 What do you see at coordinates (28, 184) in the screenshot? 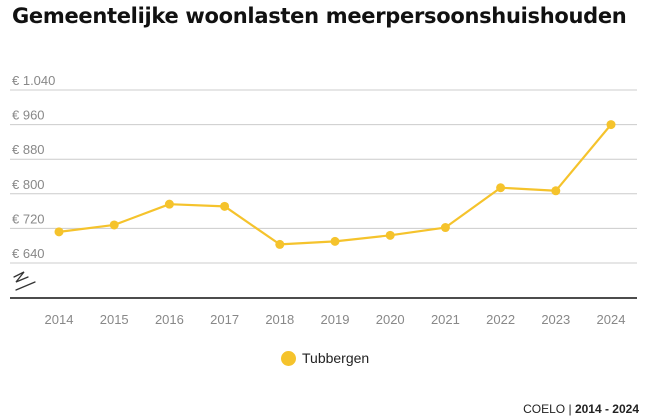
I see `y-tick-label: € 800` at bounding box center [28, 184].